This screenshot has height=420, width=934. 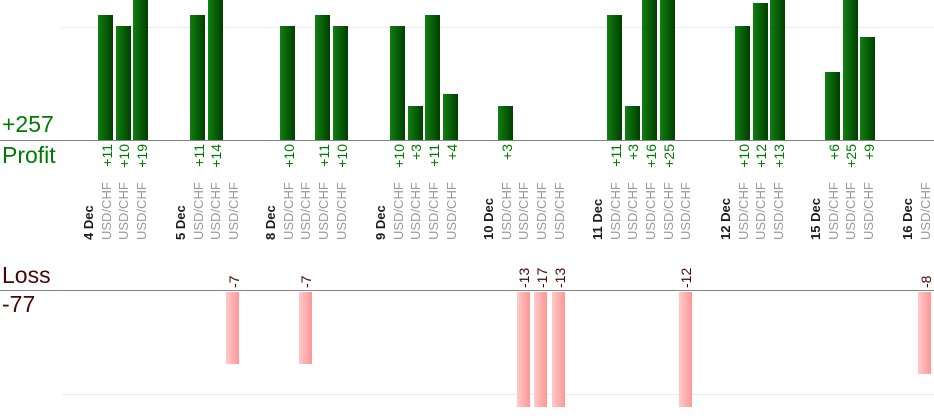 What do you see at coordinates (26, 275) in the screenshot?
I see `loss-axis-label: Loss` at bounding box center [26, 275].